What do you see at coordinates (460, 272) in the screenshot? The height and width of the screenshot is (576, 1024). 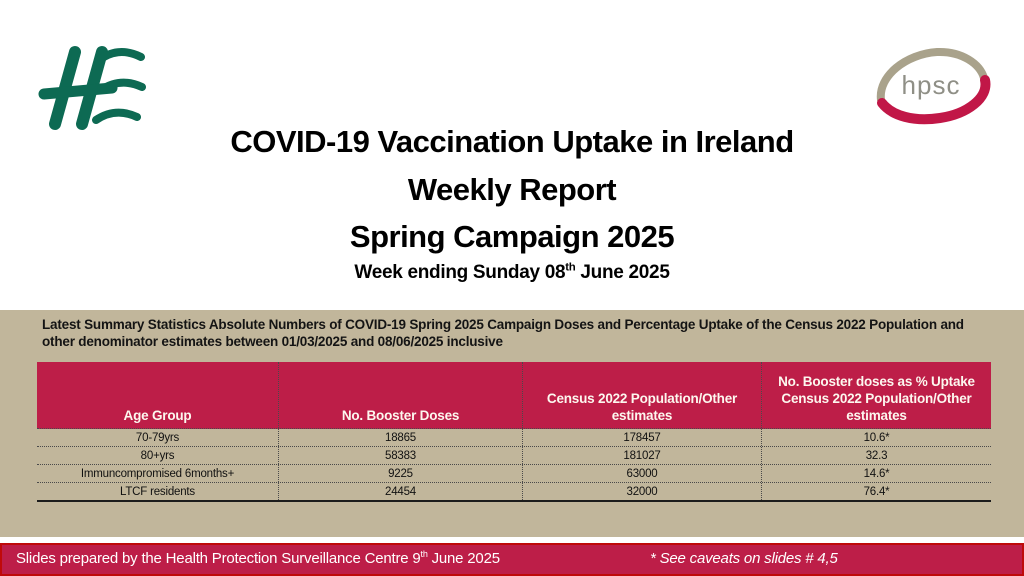 I see `subtitle-text: Week ending Sunday 08` at bounding box center [460, 272].